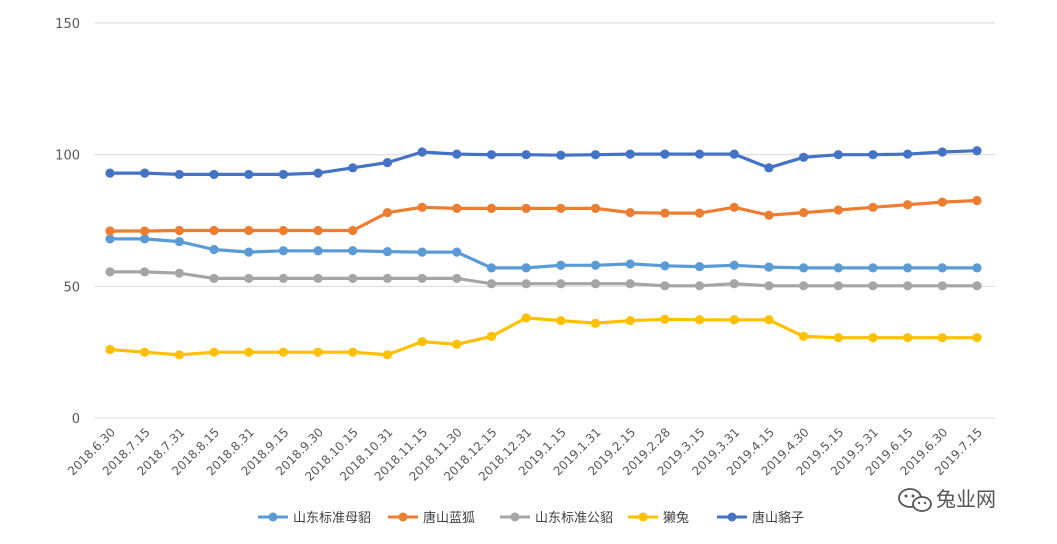  I want to click on wechat-icon, so click(915, 500).